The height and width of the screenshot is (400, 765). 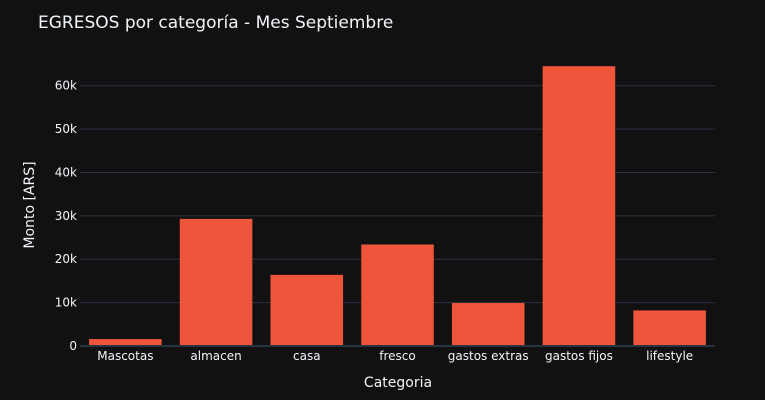 I want to click on x-tick-label: gastos extras, so click(x=488, y=356).